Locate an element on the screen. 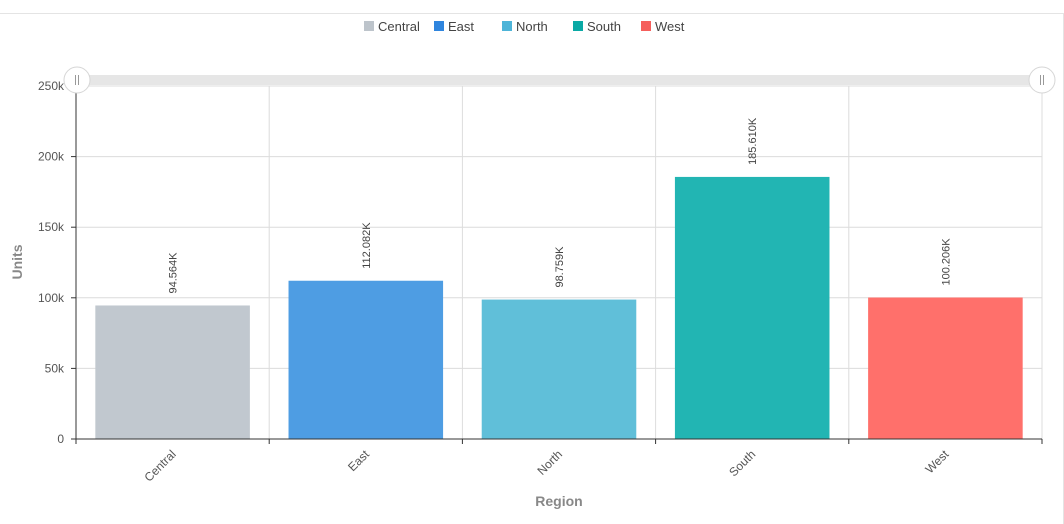 The image size is (1064, 524). y-tick-label: 150k is located at coordinates (51, 227).